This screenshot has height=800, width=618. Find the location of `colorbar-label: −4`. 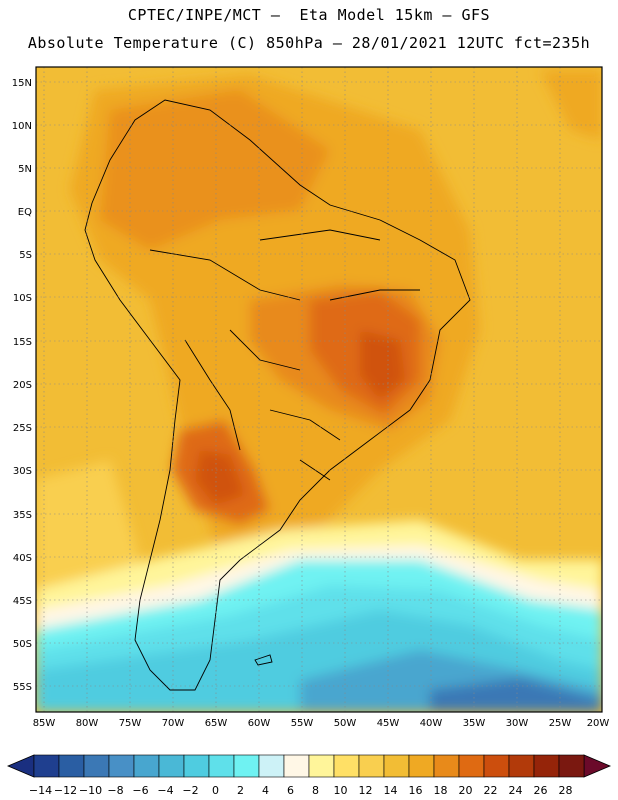

colorbar-label: −4 is located at coordinates (165, 790).